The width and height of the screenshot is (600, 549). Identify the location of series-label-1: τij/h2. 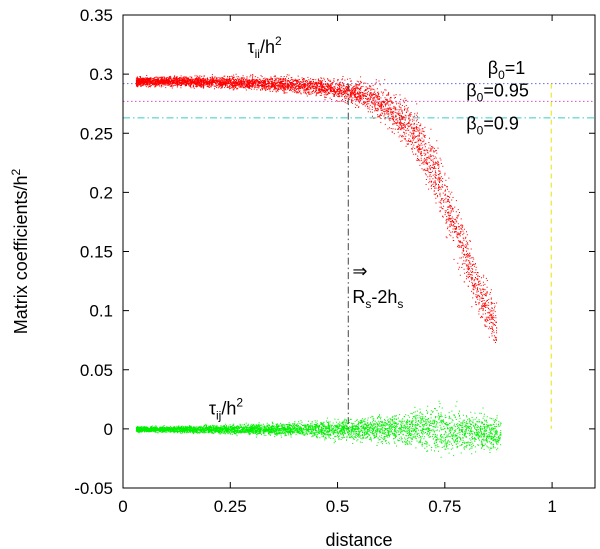
(226, 409).